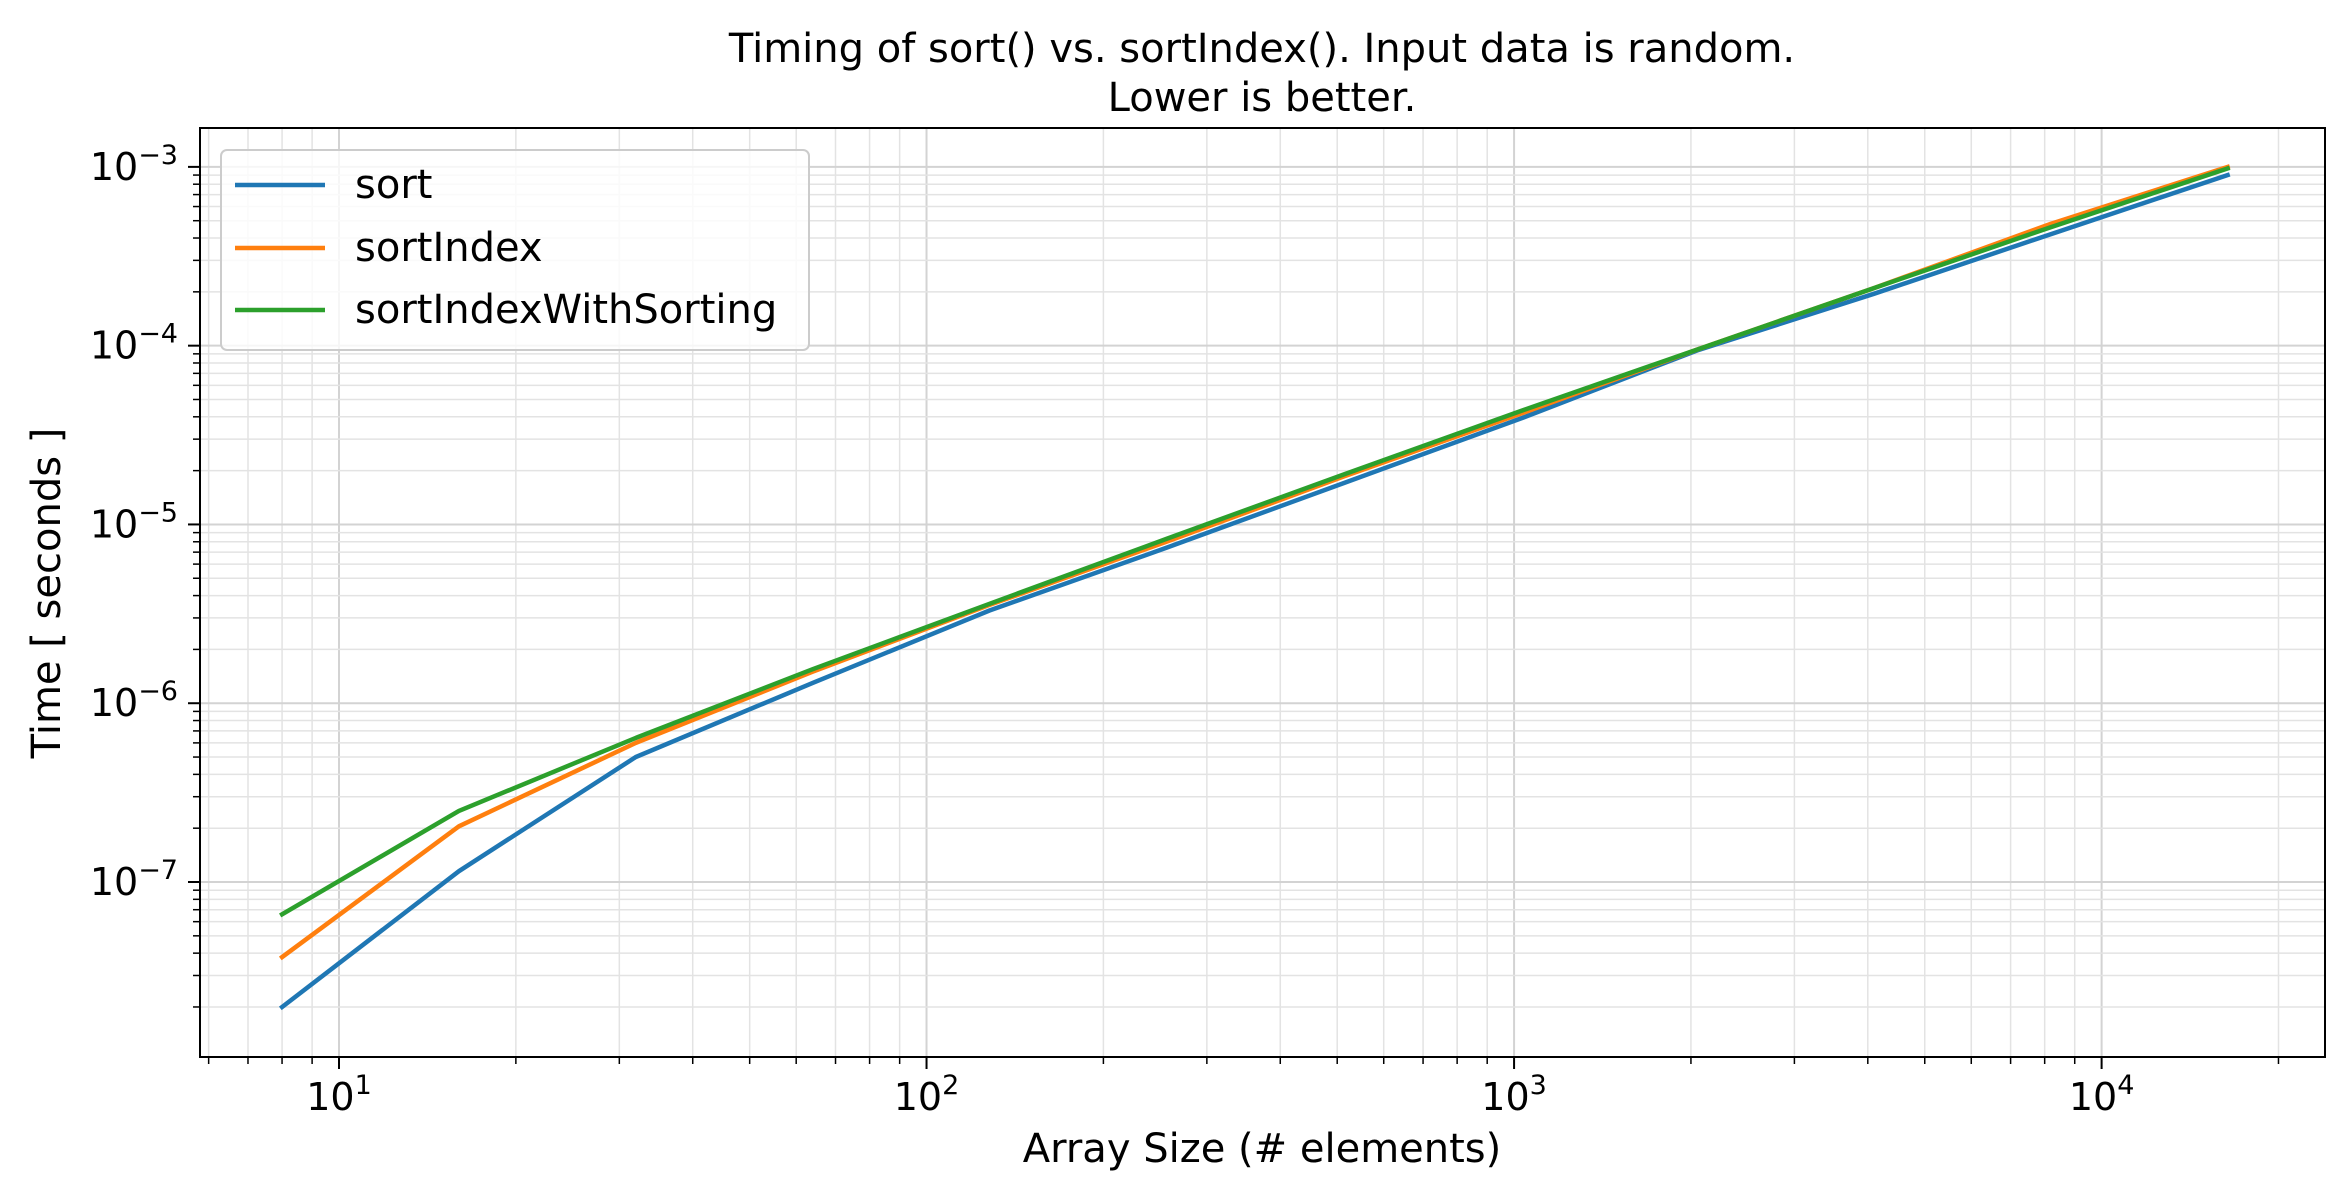 The height and width of the screenshot is (1200, 2350). I want to click on x-axis-label: Array Size (# elements), so click(1262, 1149).